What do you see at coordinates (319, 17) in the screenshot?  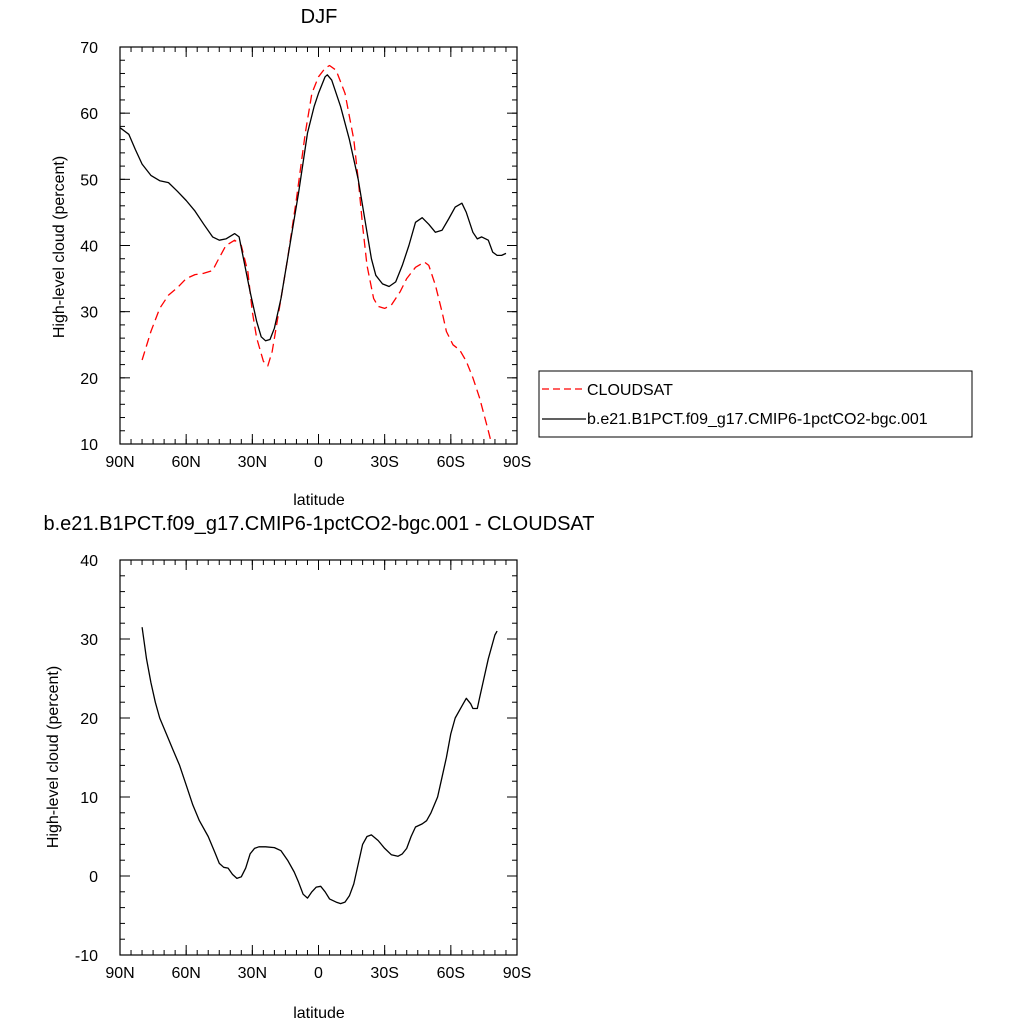 I see `chart-title: DJF` at bounding box center [319, 17].